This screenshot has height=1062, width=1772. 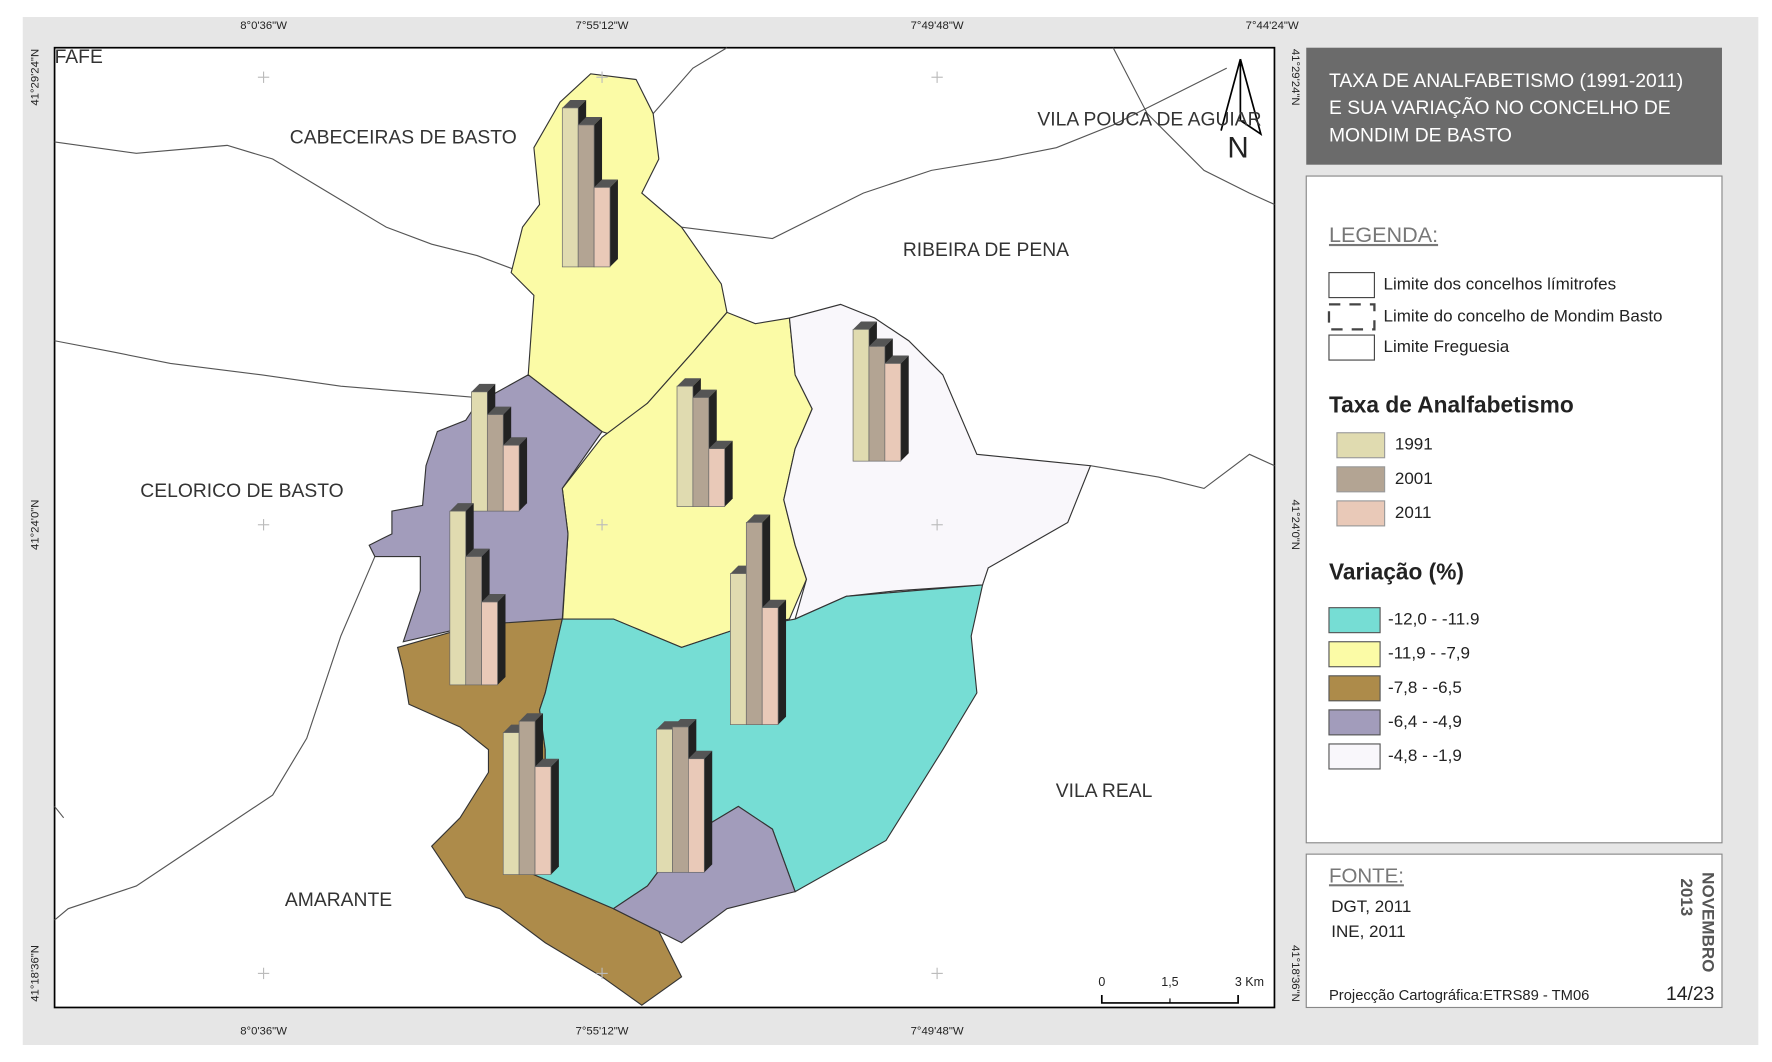 I want to click on variation-title: Variação (%), so click(x=1396, y=572).